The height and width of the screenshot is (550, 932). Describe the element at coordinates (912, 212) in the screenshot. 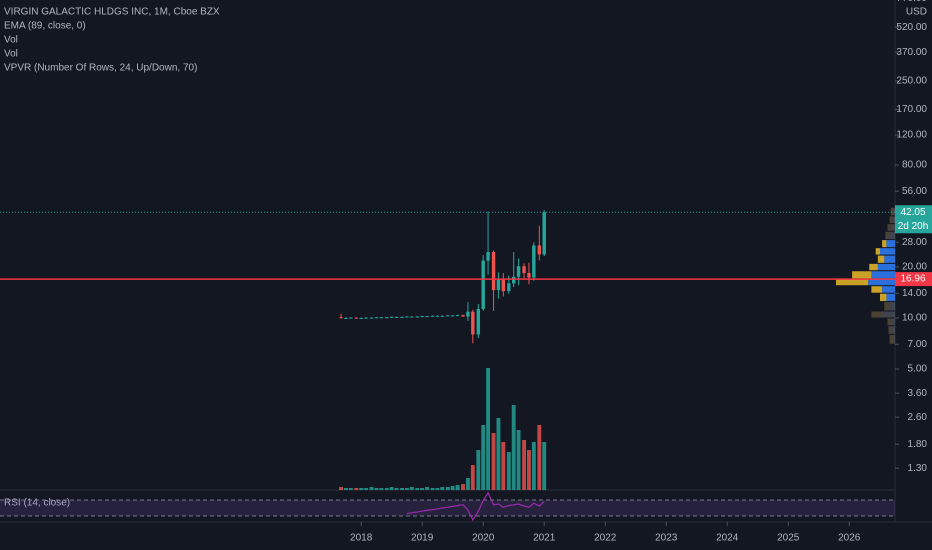

I see `last-price-label: 42.05` at that location.